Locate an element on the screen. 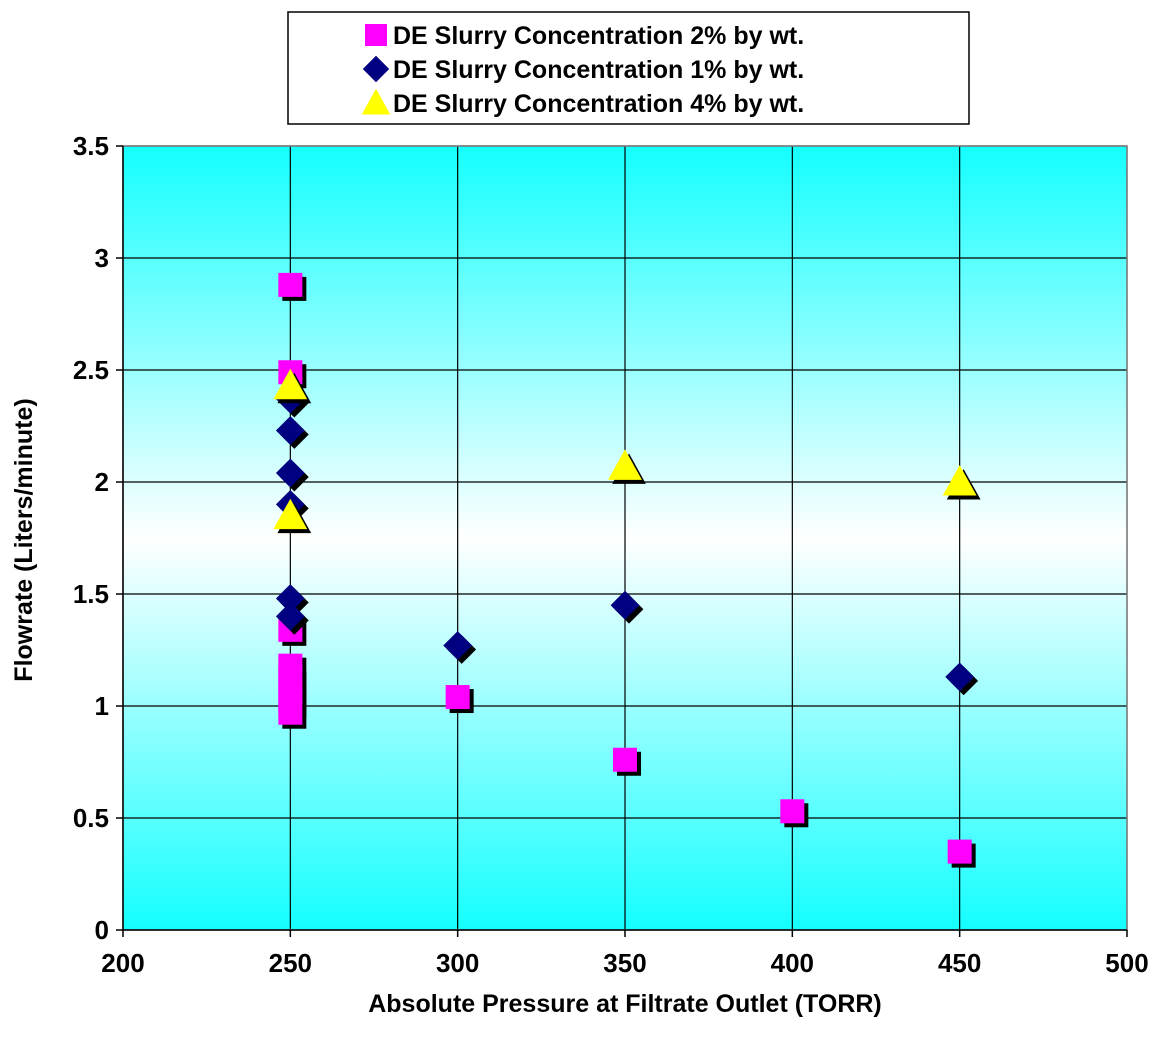 The image size is (1156, 1045). legend-item: DE Slurry Concentration 4% by wt. is located at coordinates (582, 103).